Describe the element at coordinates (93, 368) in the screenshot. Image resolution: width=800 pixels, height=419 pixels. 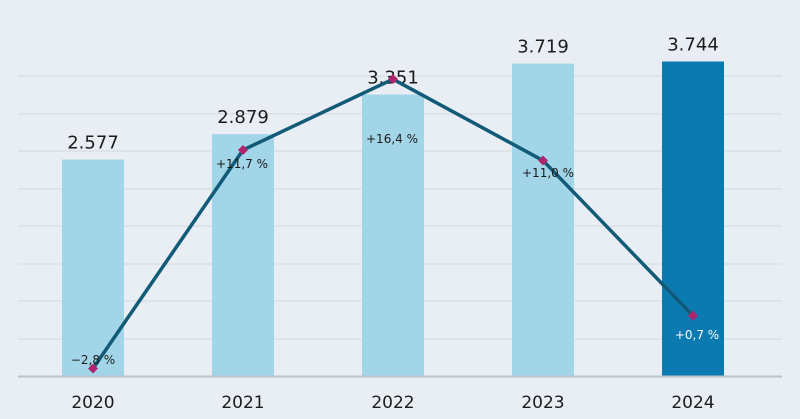
I see `line-marker-2020` at that location.